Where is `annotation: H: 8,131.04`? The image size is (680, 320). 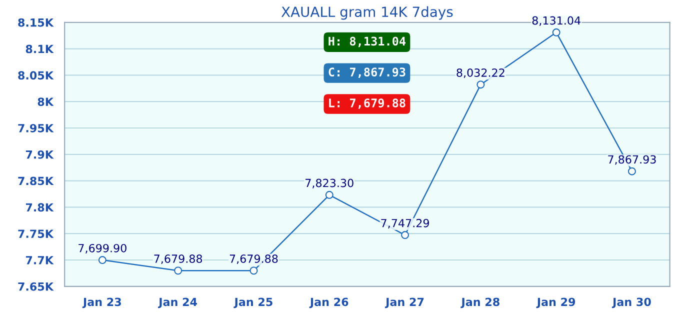 annotation: H: 8,131.04 is located at coordinates (367, 42).